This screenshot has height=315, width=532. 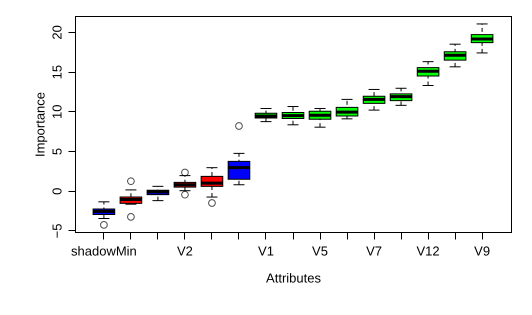 What do you see at coordinates (320, 251) in the screenshot?
I see `x-tick-label: V5` at bounding box center [320, 251].